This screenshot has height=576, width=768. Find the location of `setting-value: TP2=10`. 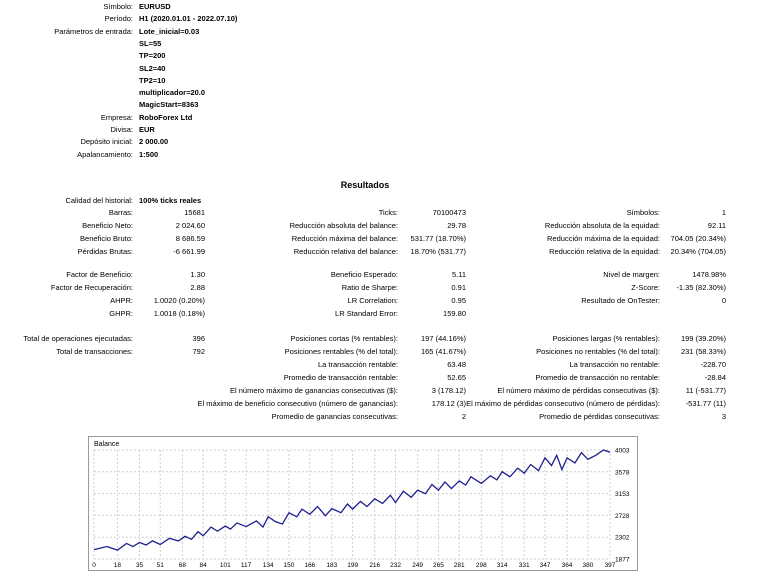

setting-value: TP2=10 is located at coordinates (152, 80).